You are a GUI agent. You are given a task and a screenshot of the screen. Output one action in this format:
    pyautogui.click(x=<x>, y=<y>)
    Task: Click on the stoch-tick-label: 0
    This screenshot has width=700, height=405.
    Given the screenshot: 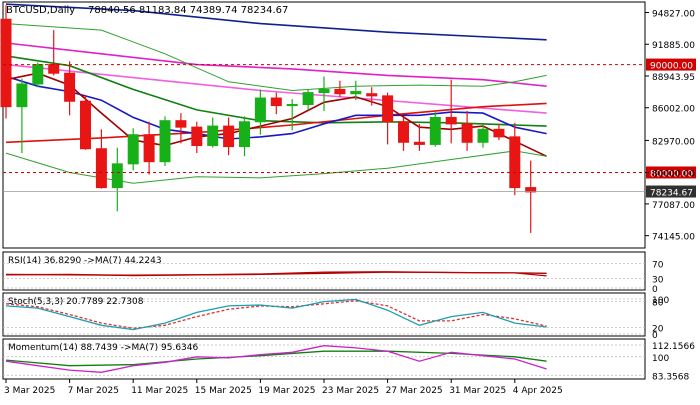 What is the action you would take?
    pyautogui.click(x=655, y=336)
    